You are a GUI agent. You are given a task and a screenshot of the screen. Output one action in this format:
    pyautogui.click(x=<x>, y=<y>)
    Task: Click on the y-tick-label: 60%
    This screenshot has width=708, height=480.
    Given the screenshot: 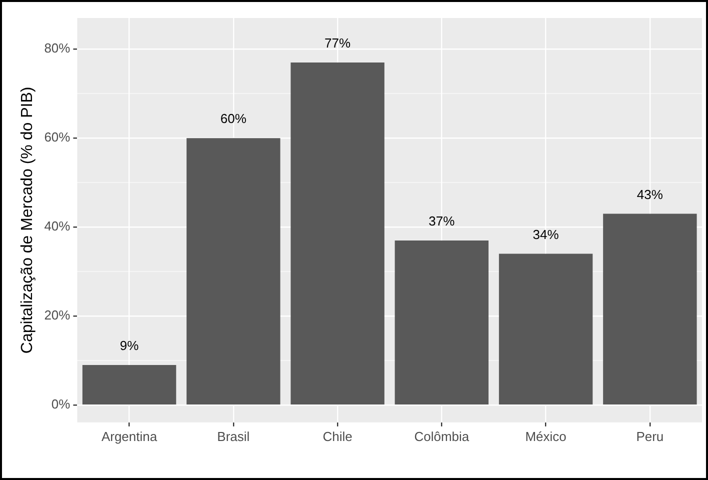 What is the action you would take?
    pyautogui.click(x=57, y=137)
    